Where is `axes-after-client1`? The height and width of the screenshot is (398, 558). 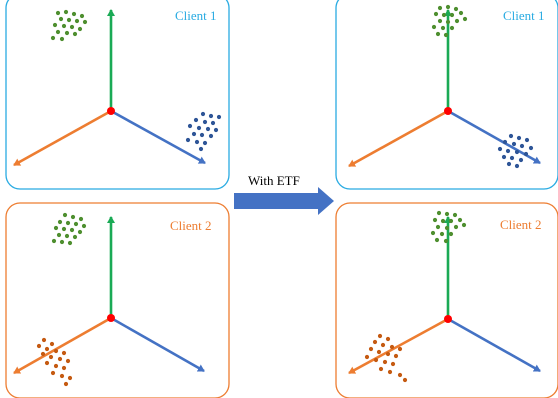 axes-after-client1 is located at coordinates (444, 88).